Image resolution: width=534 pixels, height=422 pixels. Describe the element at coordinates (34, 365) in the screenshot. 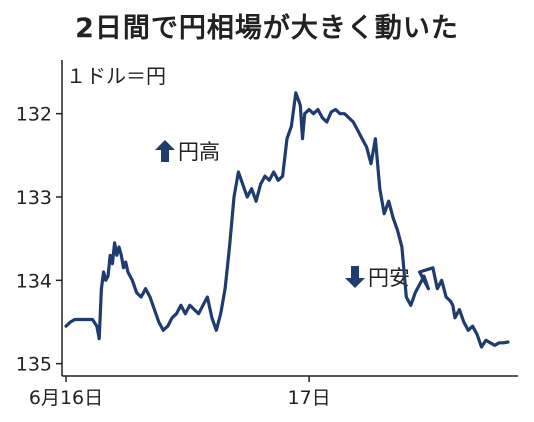

I see `y-tick-label: 135` at that location.